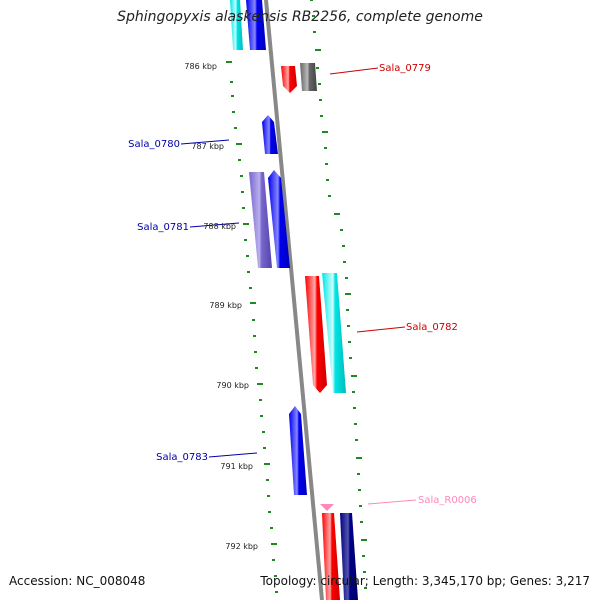  What do you see at coordinates (219, 226) in the screenshot?
I see `kbp-label-788: 788 kbp` at bounding box center [219, 226].